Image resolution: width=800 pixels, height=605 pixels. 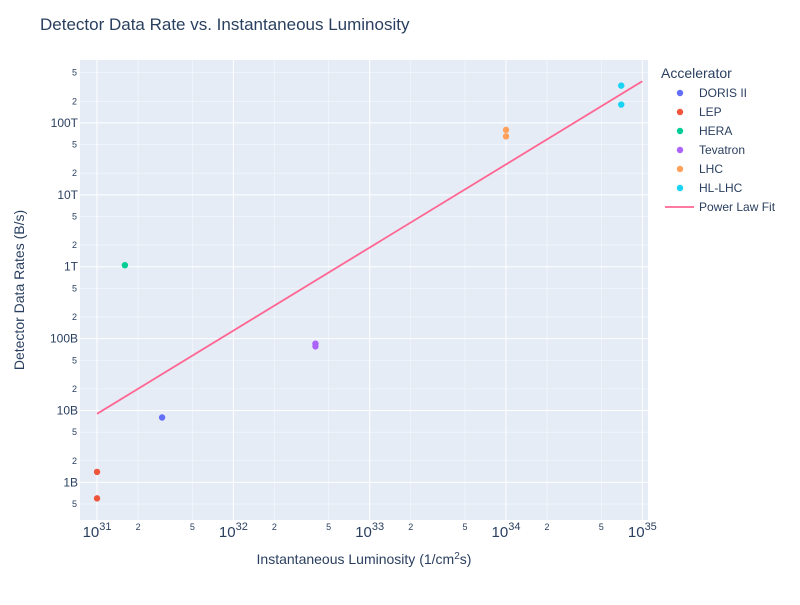 I want to click on legend-label-doris-ii: DORIS II, so click(x=723, y=93).